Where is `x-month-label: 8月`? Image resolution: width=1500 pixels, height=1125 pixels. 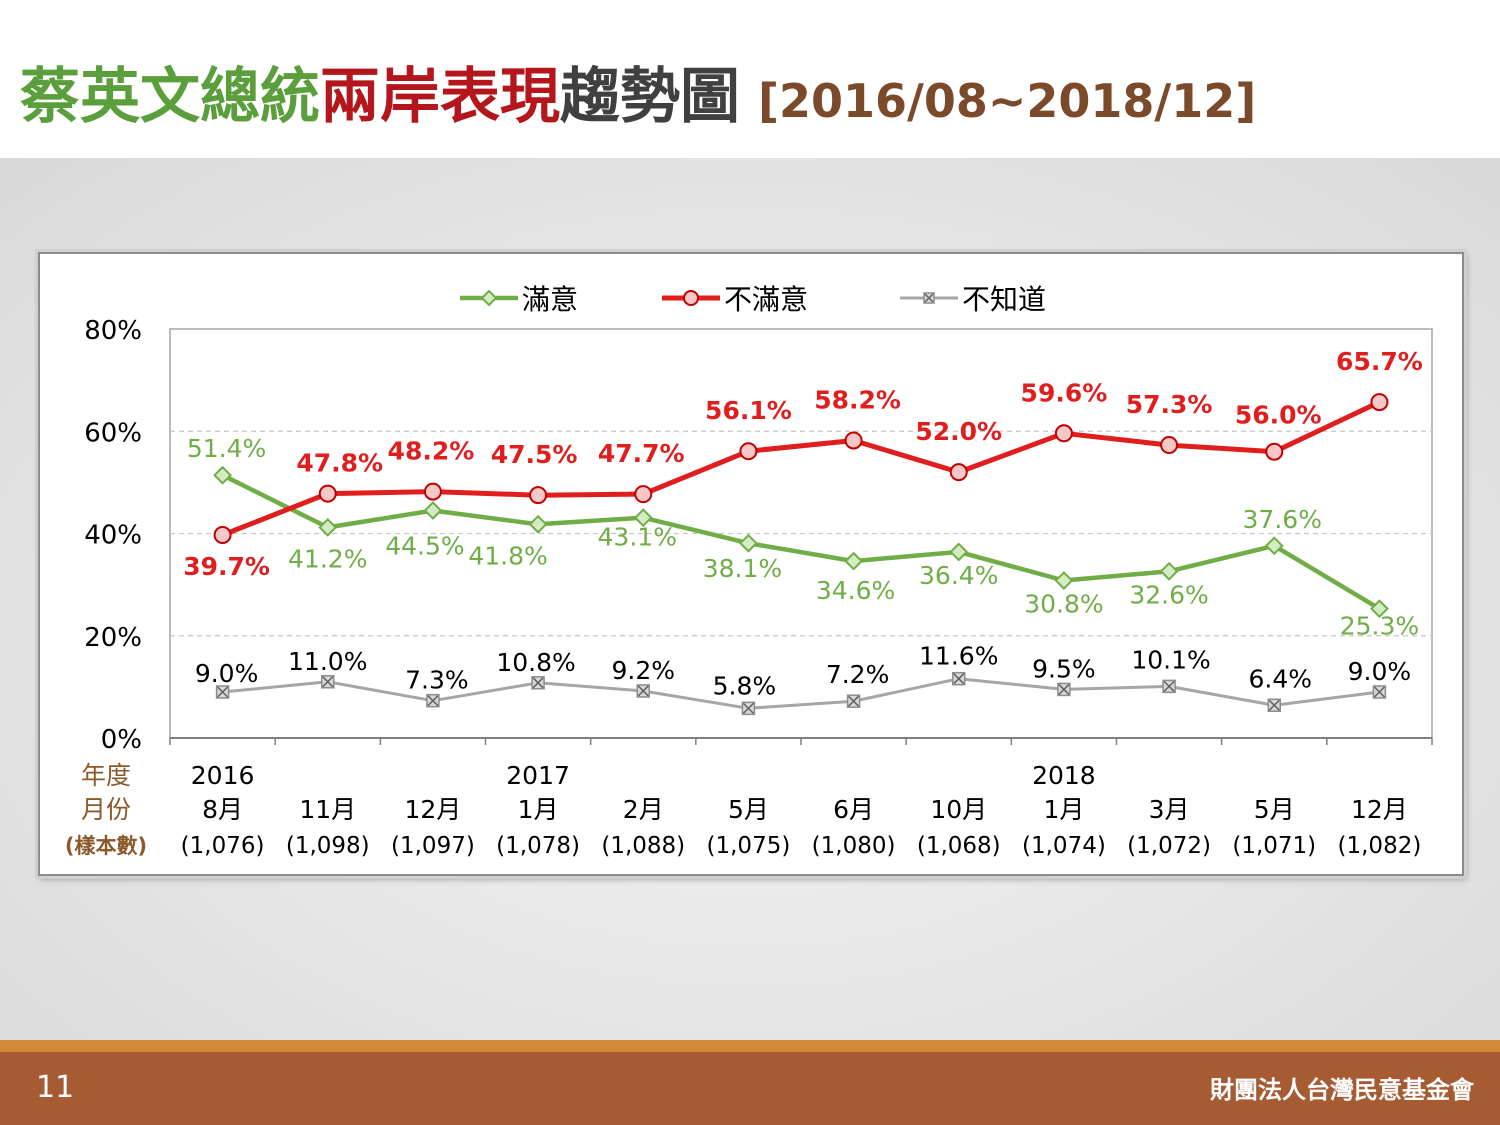 x-month-label: 8月 is located at coordinates (222, 809).